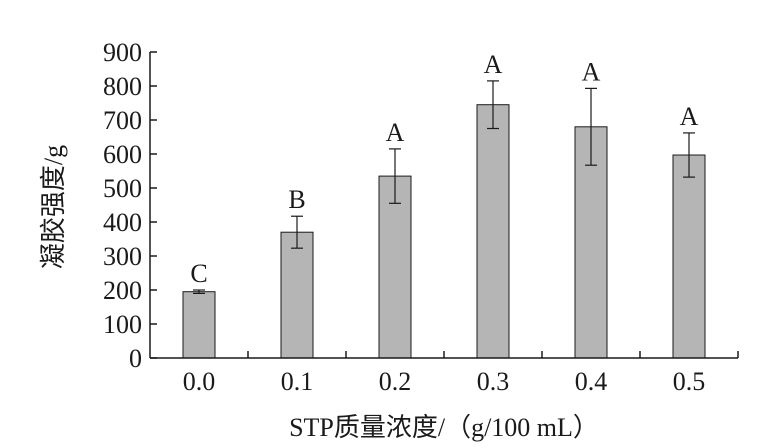 The width and height of the screenshot is (783, 448). I want to click on y-tick-label: 900, so click(122, 52).